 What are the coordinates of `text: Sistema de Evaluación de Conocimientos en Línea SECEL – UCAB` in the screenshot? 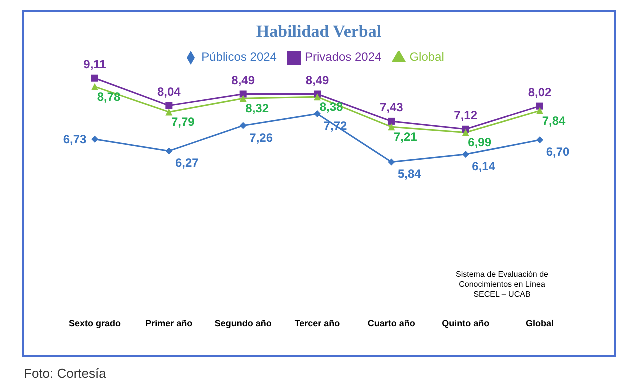 It's located at (502, 285).